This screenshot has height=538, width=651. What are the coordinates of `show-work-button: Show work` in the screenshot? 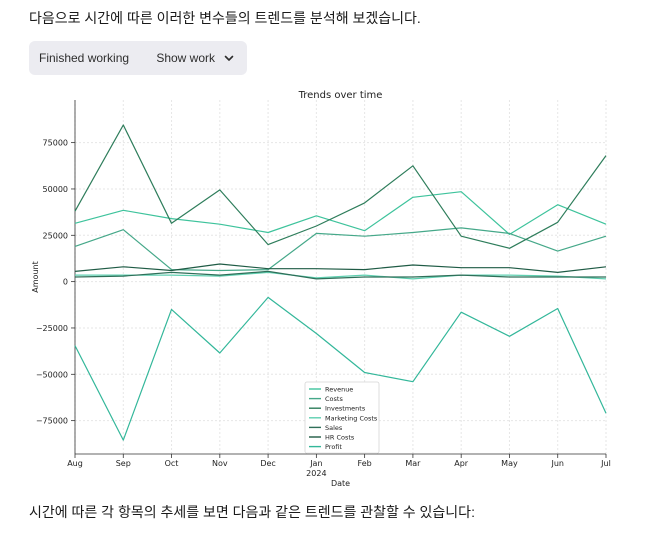 It's located at (195, 58).